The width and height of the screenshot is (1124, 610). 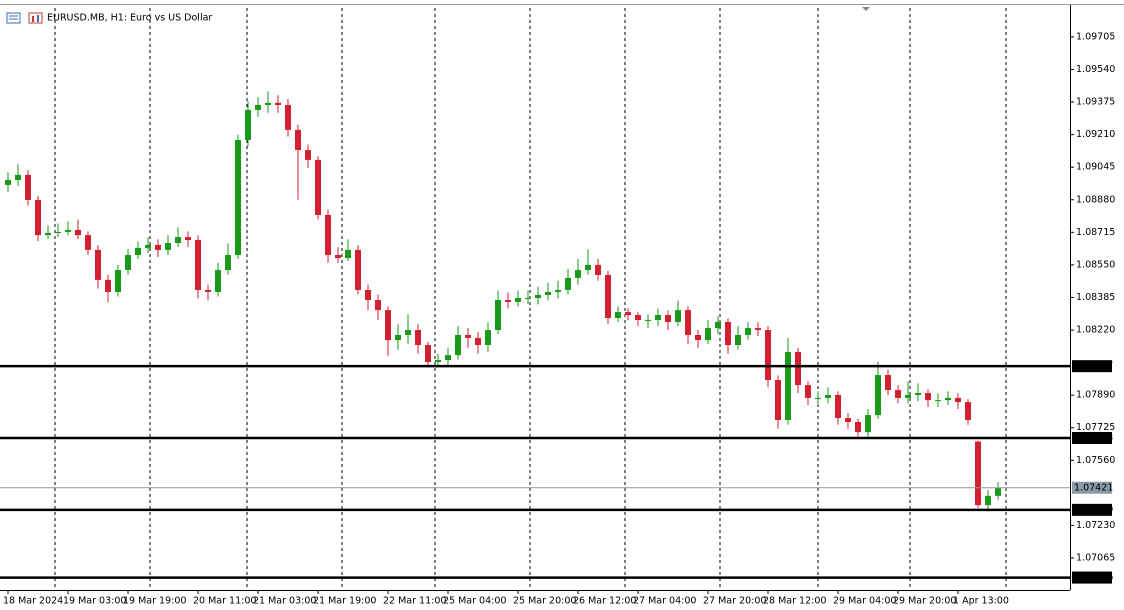 What do you see at coordinates (604, 601) in the screenshot?
I see `x-tick-label: 26 Mar 12:00` at bounding box center [604, 601].